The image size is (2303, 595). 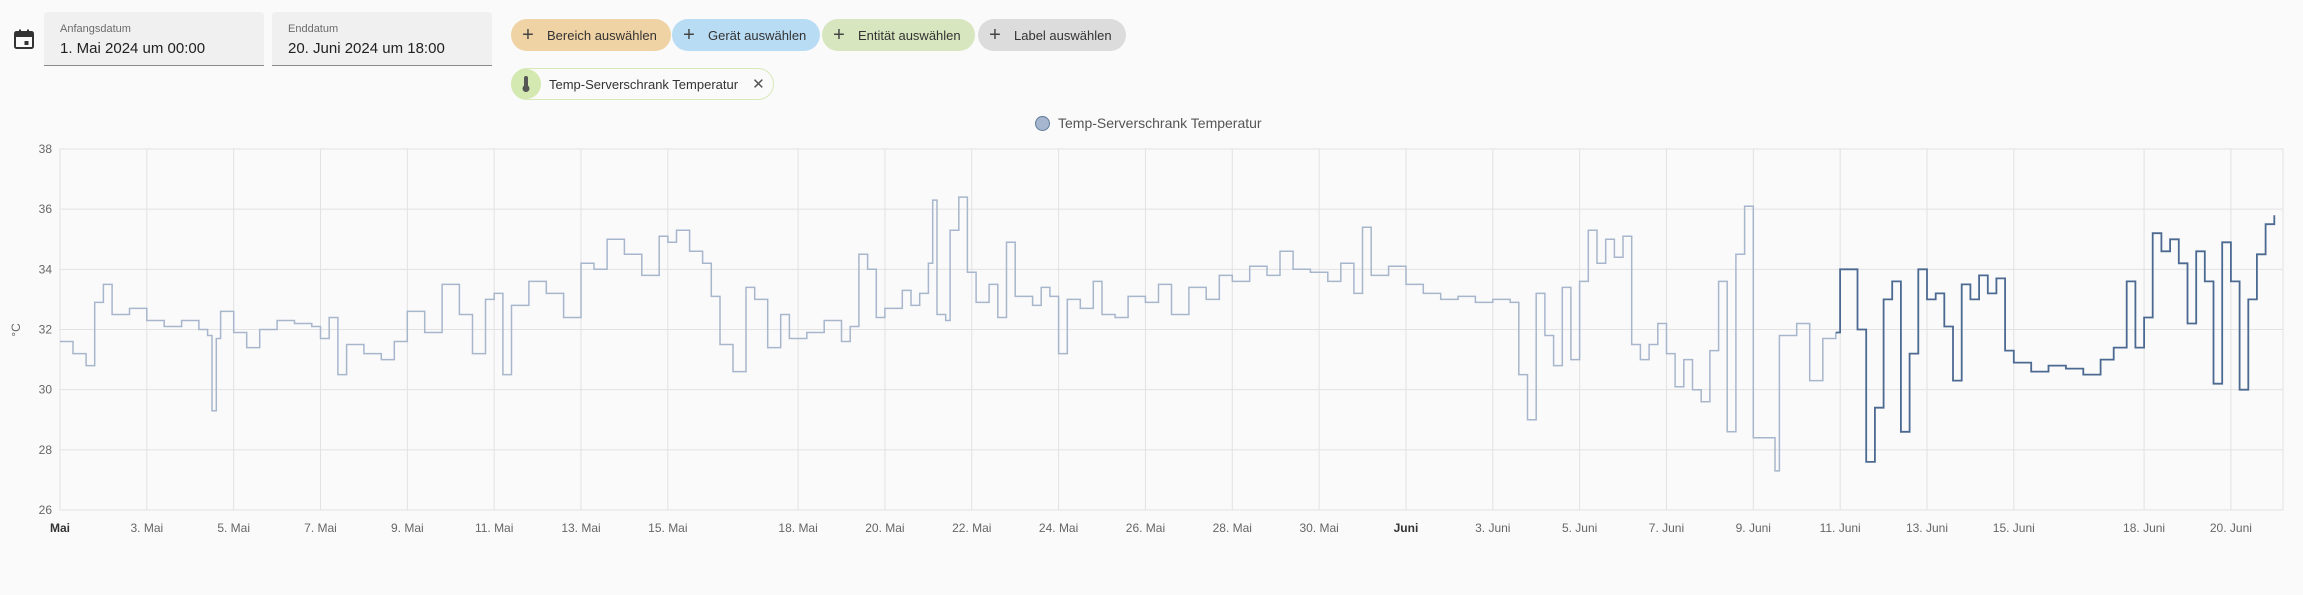 I want to click on y-tick-label: 32, so click(x=46, y=330).